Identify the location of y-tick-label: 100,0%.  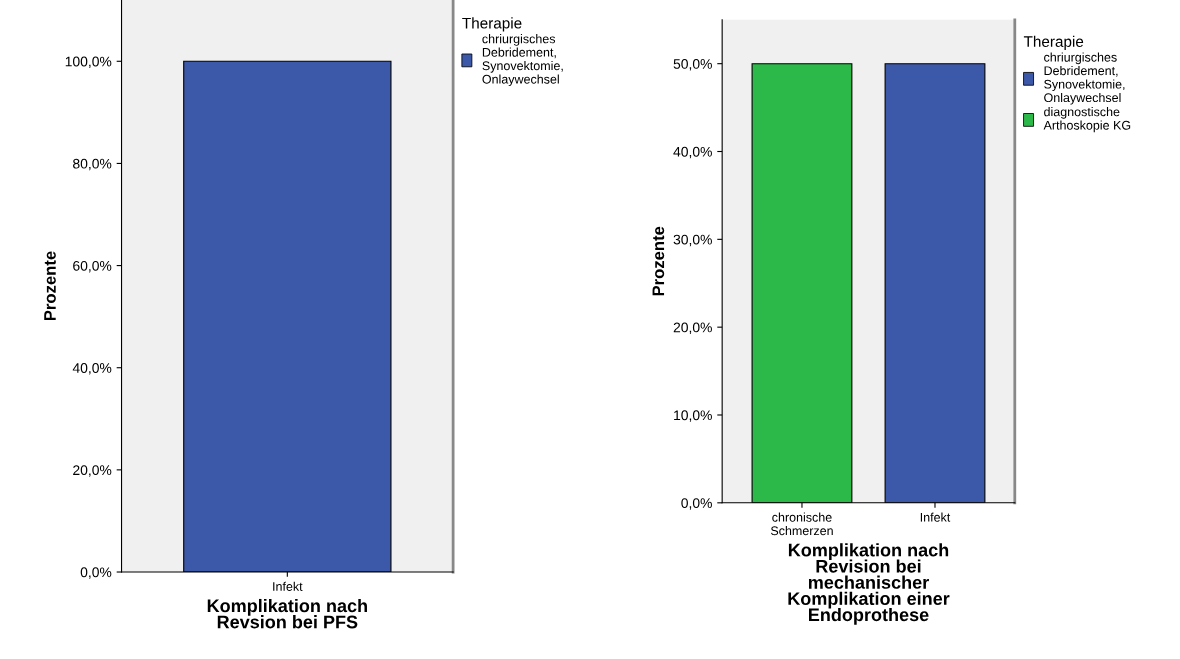
(88, 62).